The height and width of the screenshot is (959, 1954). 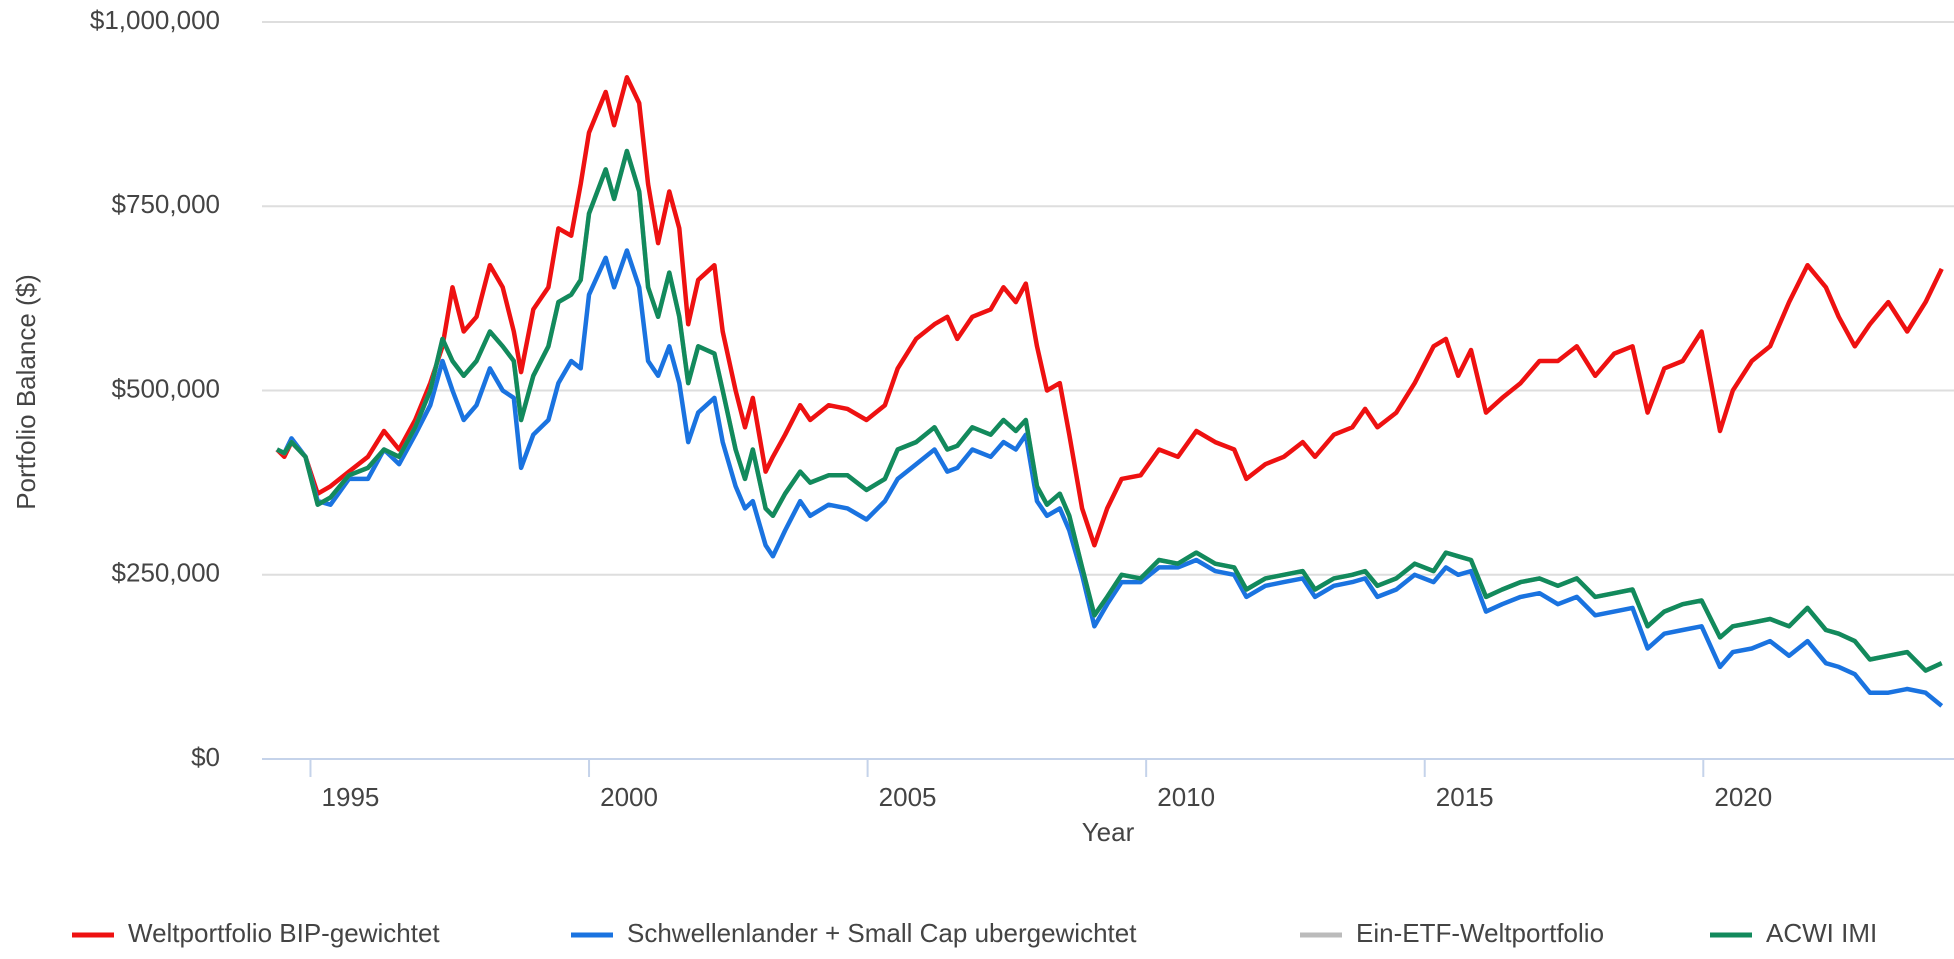 What do you see at coordinates (1821, 933) in the screenshot?
I see `legend-label: ACWI IMI` at bounding box center [1821, 933].